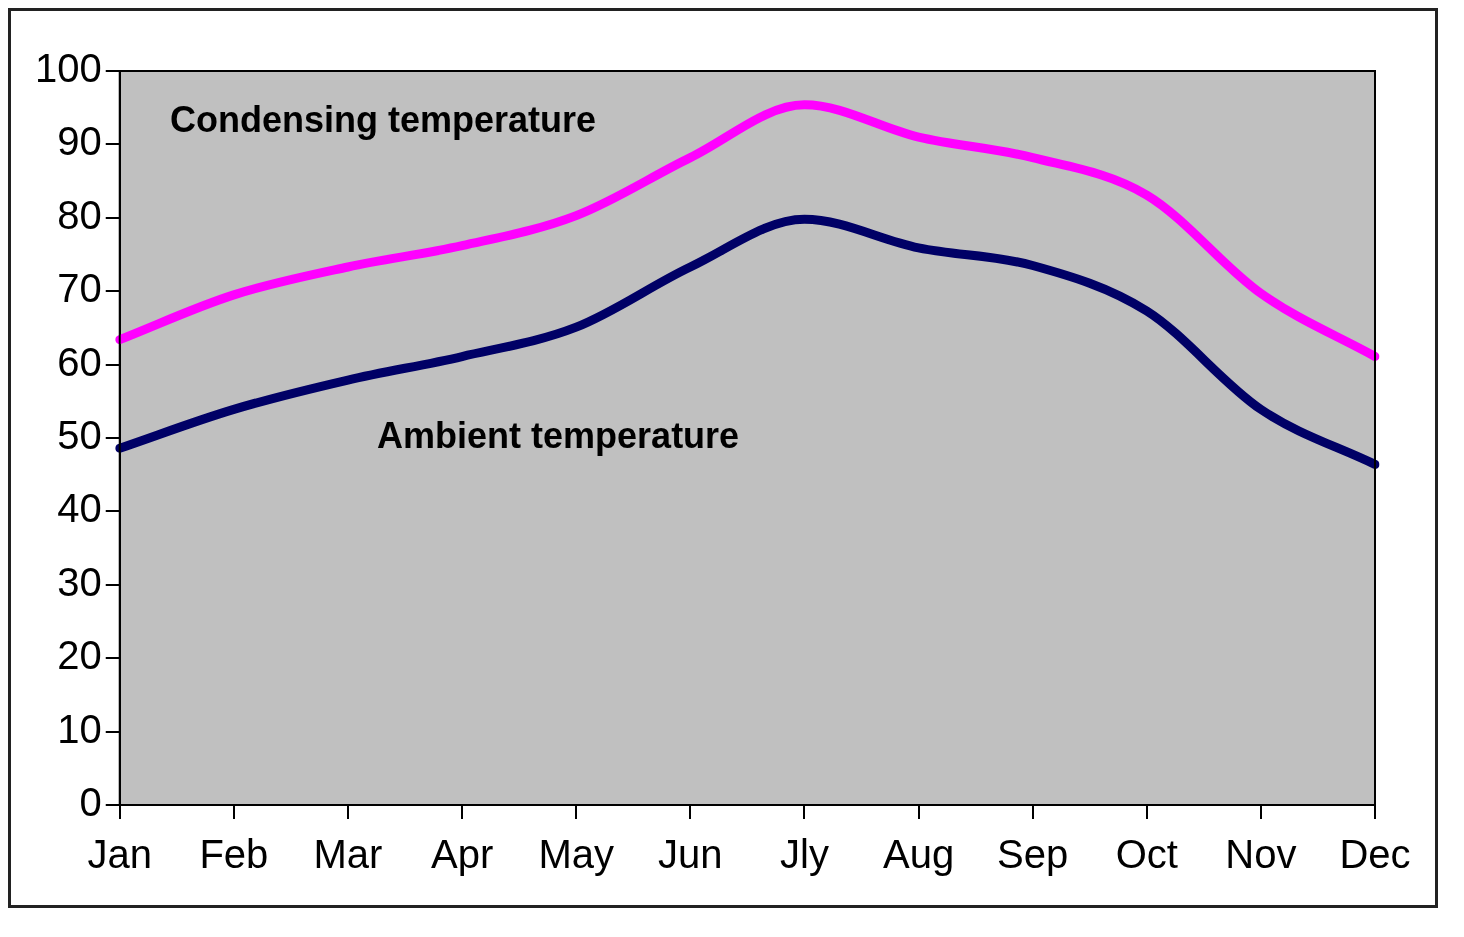 Image resolution: width=1464 pixels, height=937 pixels. Describe the element at coordinates (79, 581) in the screenshot. I see `y-tick-label: 30` at that location.